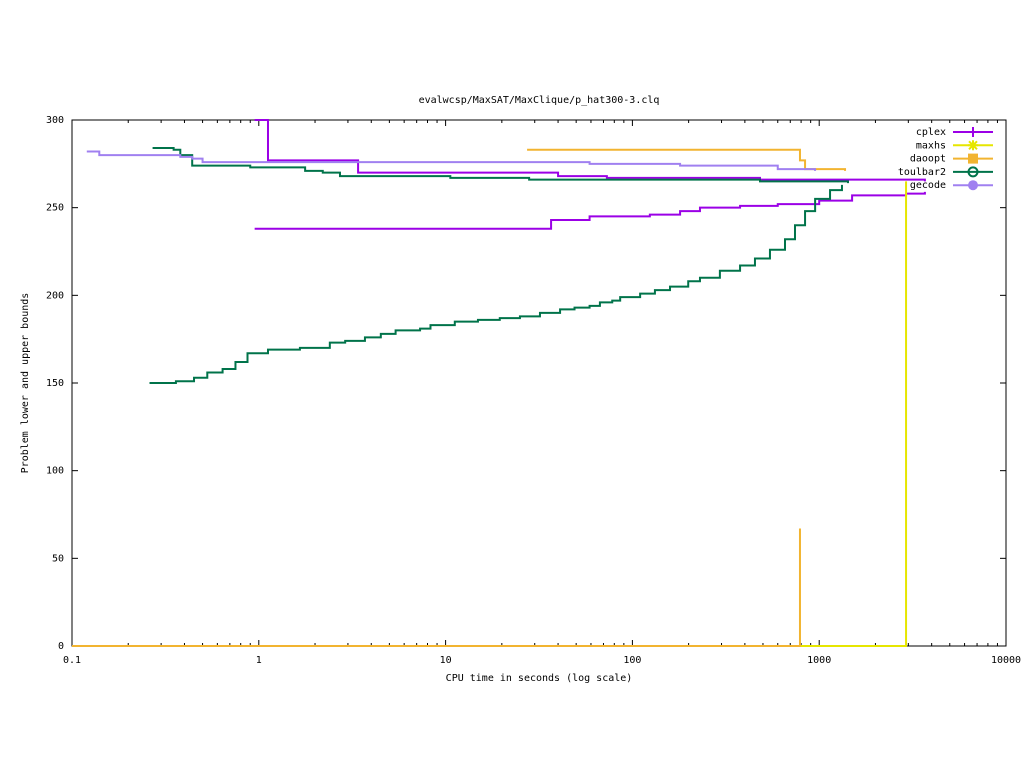 The height and width of the screenshot is (768, 1024). What do you see at coordinates (446, 660) in the screenshot?
I see `x-tick-label: 10` at bounding box center [446, 660].